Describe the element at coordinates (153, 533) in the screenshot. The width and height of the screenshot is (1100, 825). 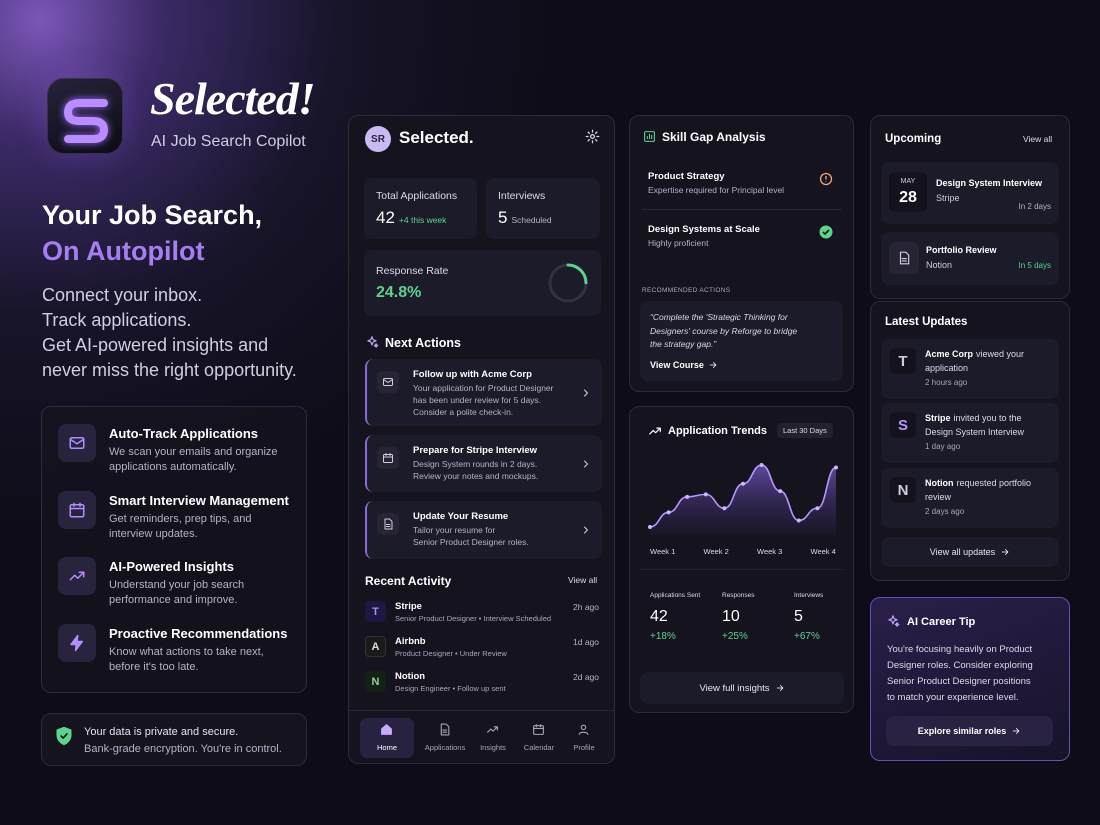
I see `feature-text: interview updates.` at that location.